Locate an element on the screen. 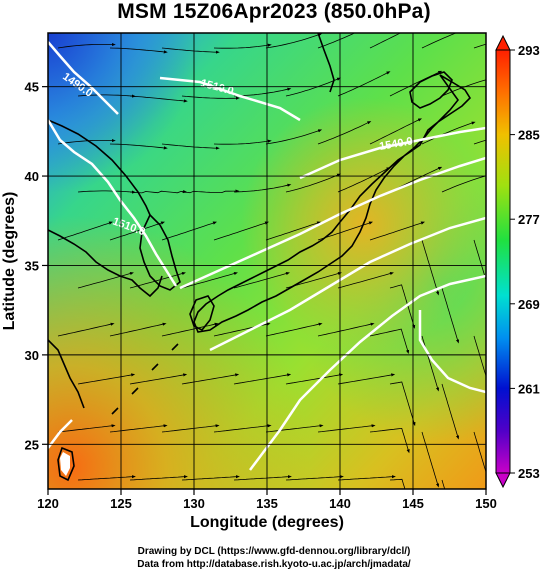 The height and width of the screenshot is (573, 548). y-tick-label: 25 is located at coordinates (32, 444).